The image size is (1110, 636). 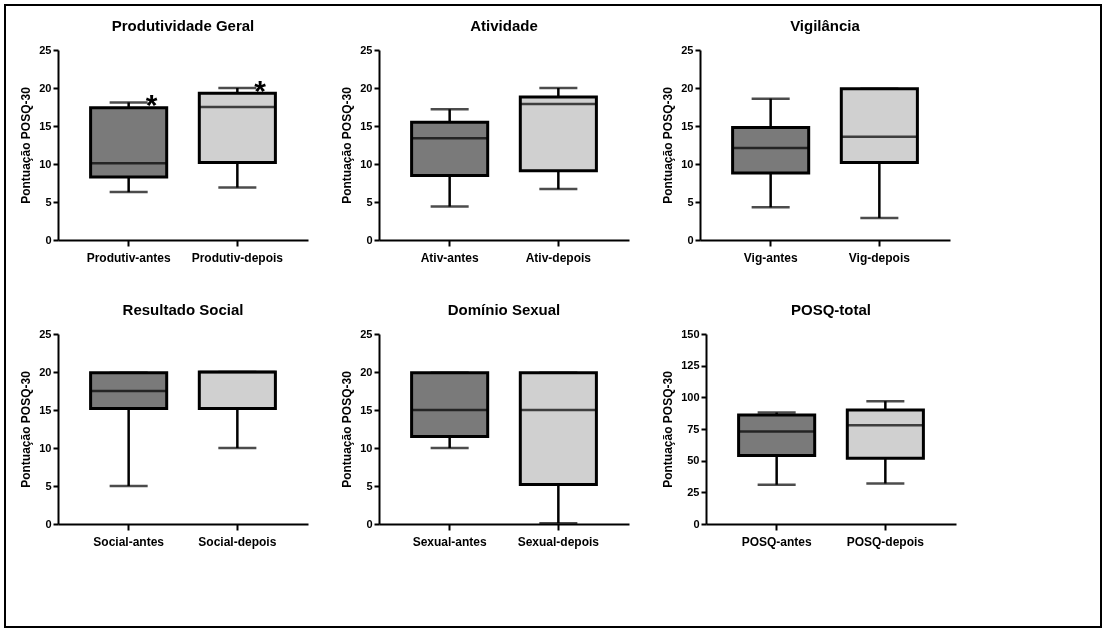 I want to click on x-tick-label: Vig-depois, so click(x=879, y=257).